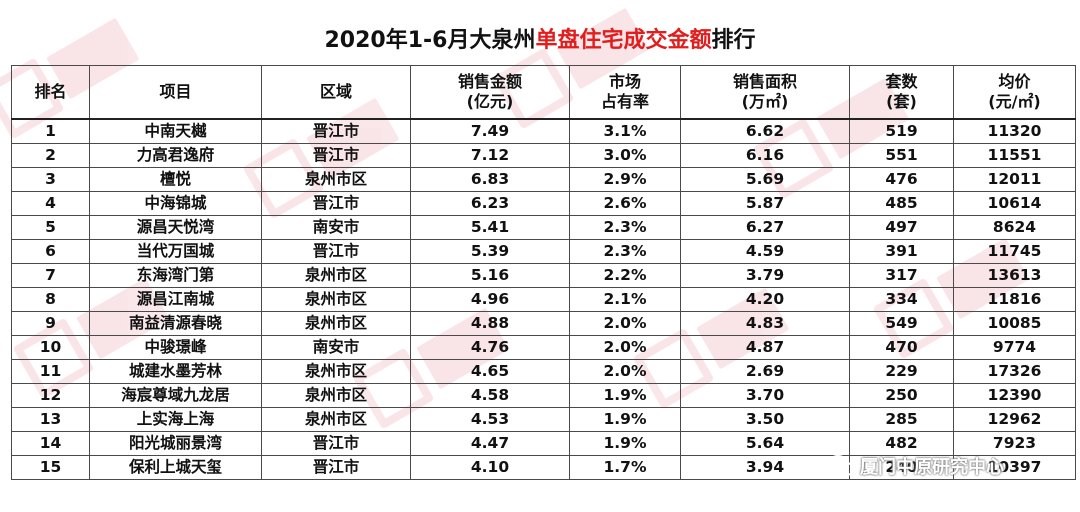 This screenshot has width=1080, height=512. Describe the element at coordinates (1014, 347) in the screenshot. I see `cell-avg-price: 9774` at that location.